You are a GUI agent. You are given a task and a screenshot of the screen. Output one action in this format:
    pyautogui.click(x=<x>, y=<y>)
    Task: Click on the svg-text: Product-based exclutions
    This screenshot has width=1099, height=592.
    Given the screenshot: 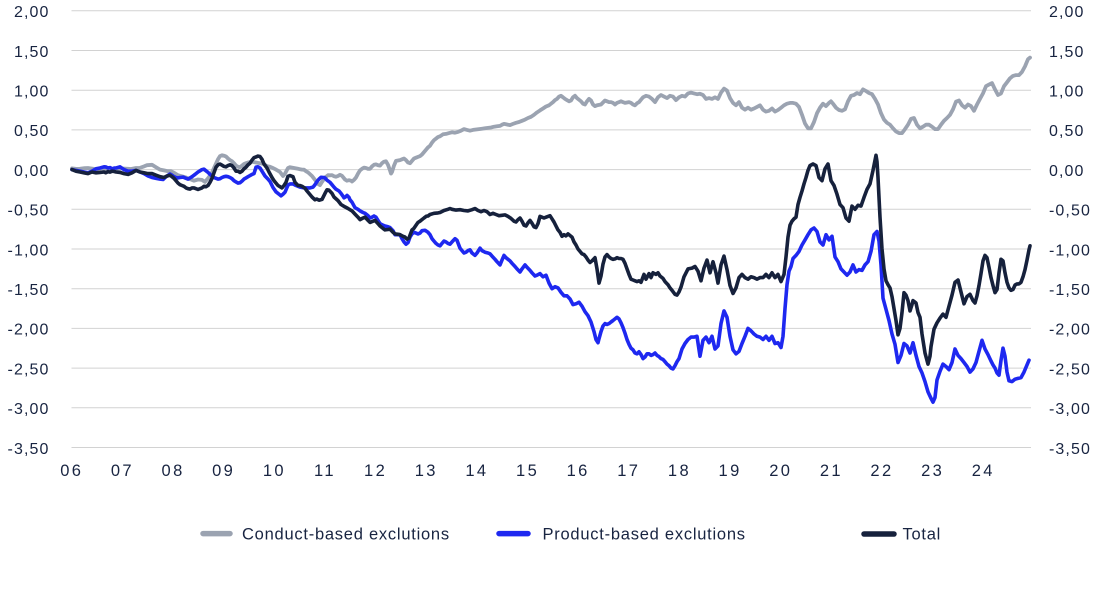 What is the action you would take?
    pyautogui.click(x=644, y=535)
    